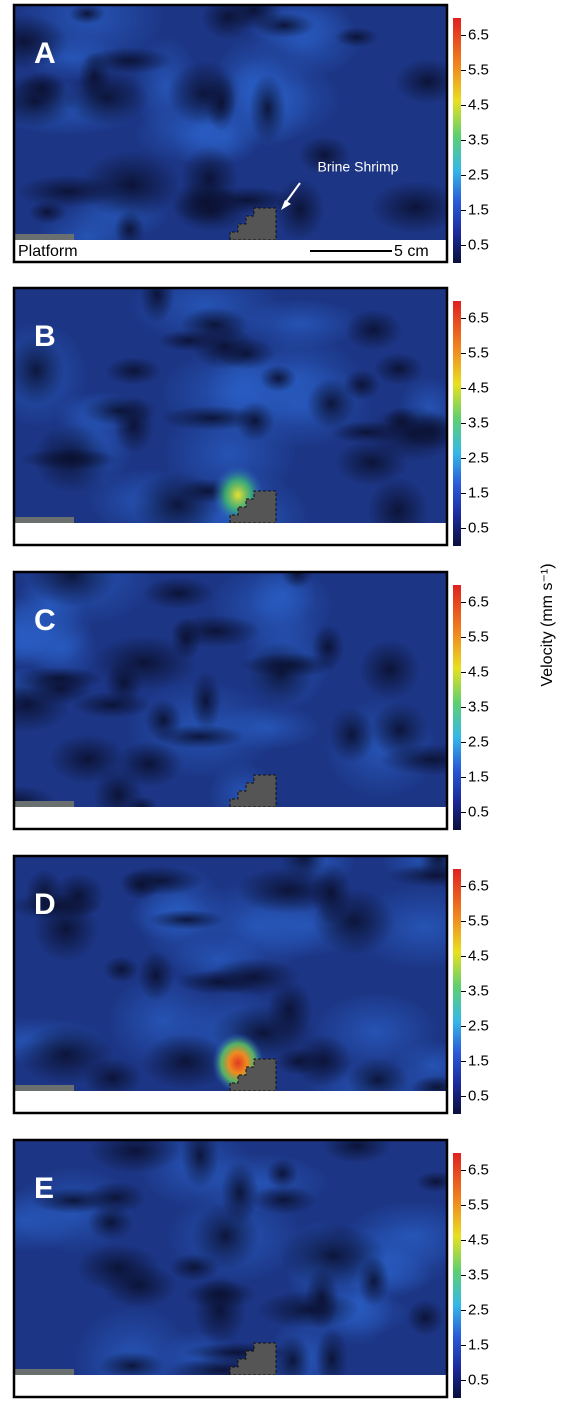 This screenshot has width=566, height=1401. Describe the element at coordinates (44, 1188) in the screenshot. I see `panel-label: E` at that location.